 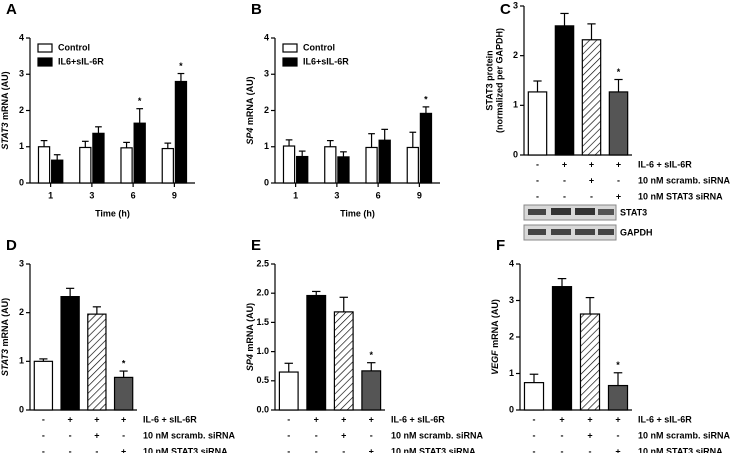 What do you see at coordinates (11, 9) in the screenshot?
I see `panel-letter: A` at bounding box center [11, 9].